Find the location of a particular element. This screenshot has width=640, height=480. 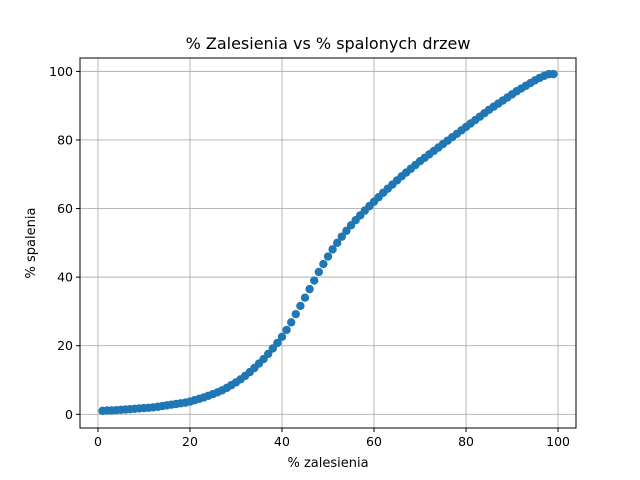

x-tick-label: 40 is located at coordinates (282, 441).